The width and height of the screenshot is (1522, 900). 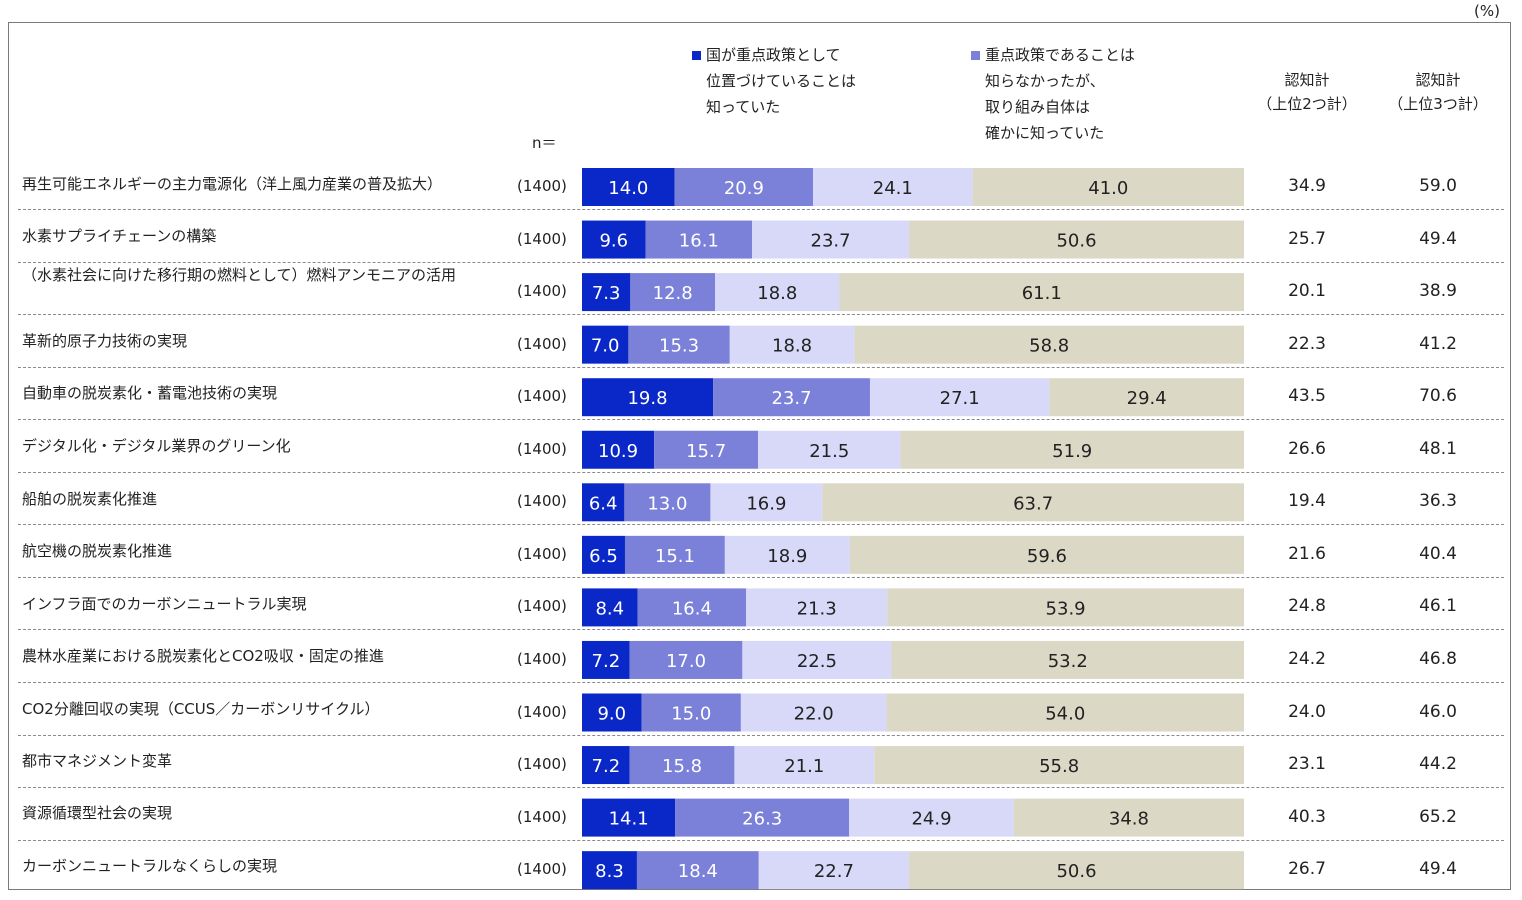 I want to click on total-top3-value: 46.1, so click(x=1438, y=606).